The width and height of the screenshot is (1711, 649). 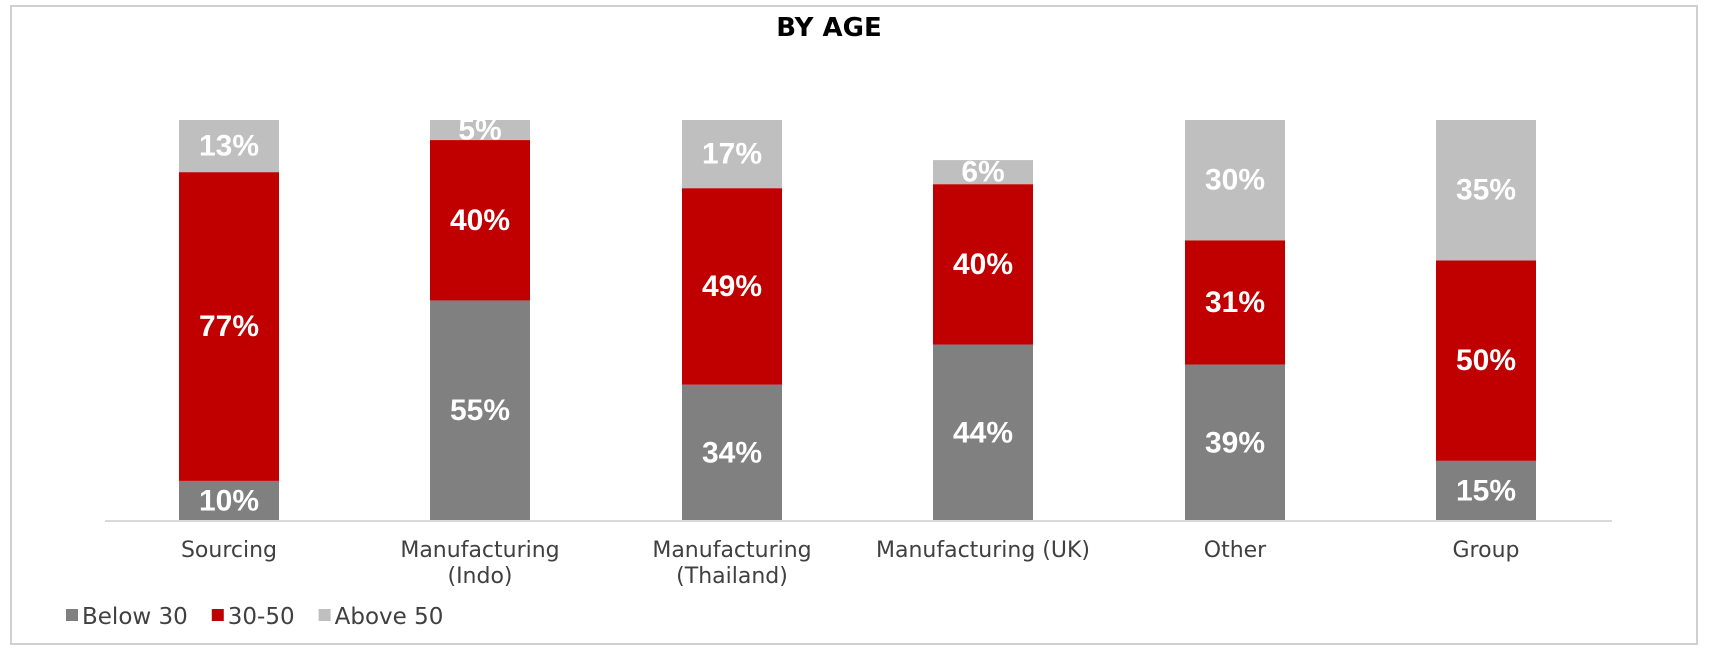 What do you see at coordinates (261, 617) in the screenshot?
I see `legend-label: 30-50` at bounding box center [261, 617].